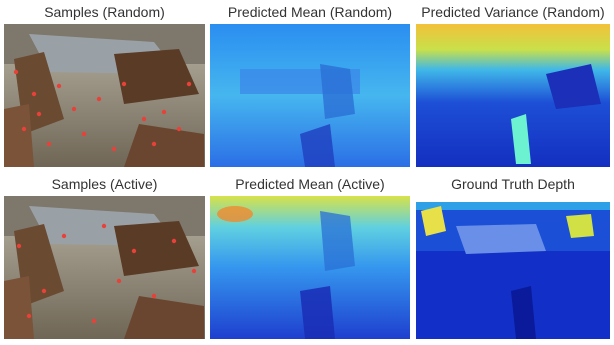 This screenshot has height=345, width=614. What do you see at coordinates (310, 184) in the screenshot?
I see `panel-title: Predicted Mean (Active)` at bounding box center [310, 184].